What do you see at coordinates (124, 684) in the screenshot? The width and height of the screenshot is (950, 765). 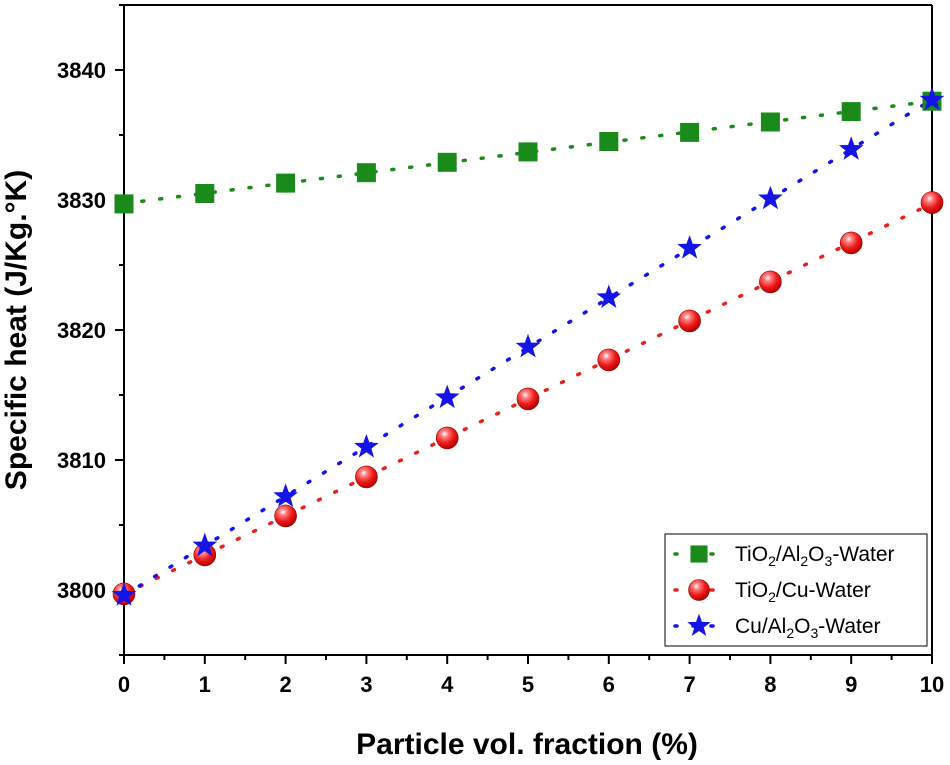 I see `x-tick-label: 0` at bounding box center [124, 684].